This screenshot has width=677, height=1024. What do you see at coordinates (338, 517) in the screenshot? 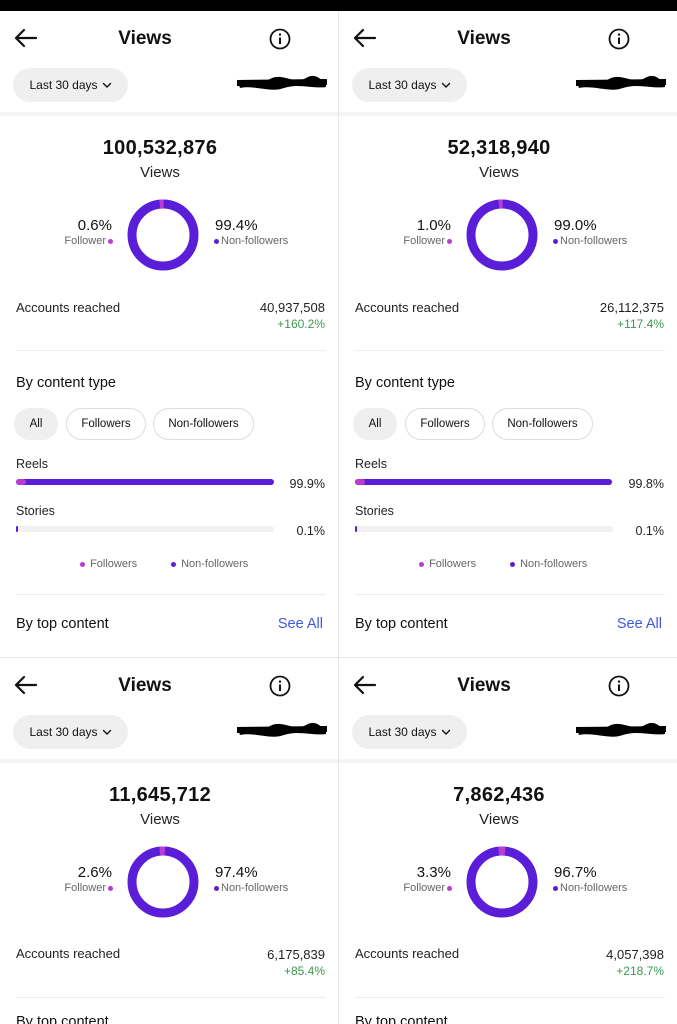
I see `collage-divider-vertical` at bounding box center [338, 517].